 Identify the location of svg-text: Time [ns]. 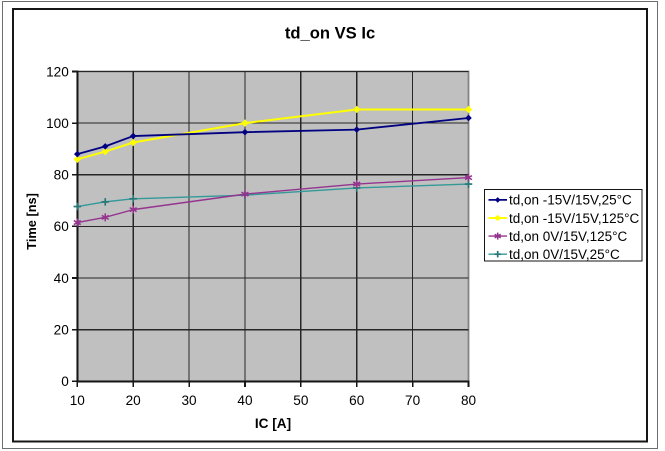
(31, 221).